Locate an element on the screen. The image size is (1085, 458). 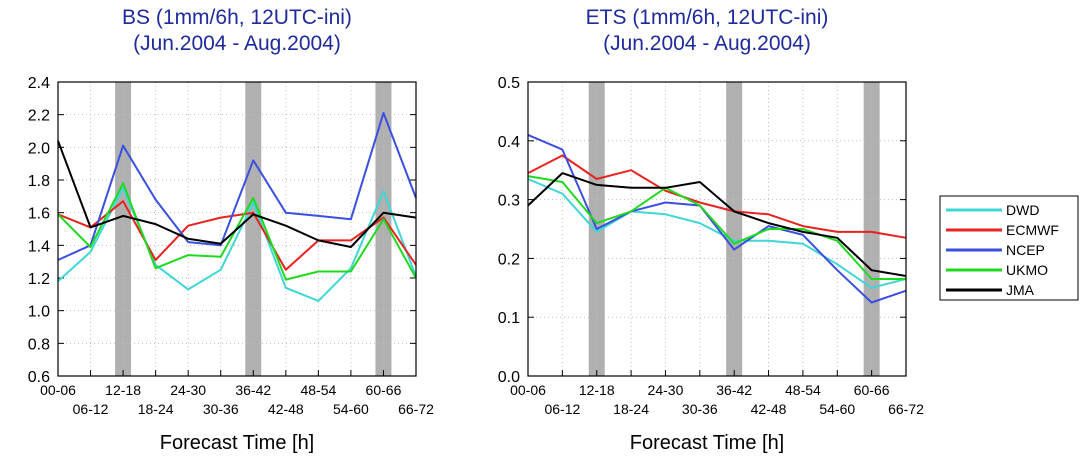
ets-x-category-label: 00-06 is located at coordinates (528, 390).